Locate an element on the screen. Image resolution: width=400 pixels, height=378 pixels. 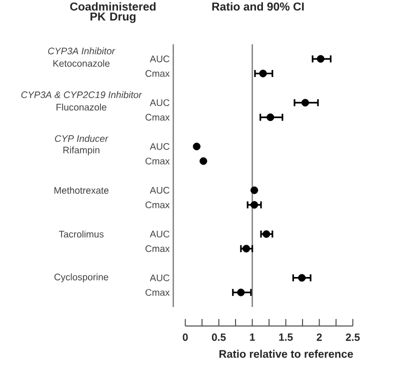
x-tick-label: 0 is located at coordinates (185, 337).